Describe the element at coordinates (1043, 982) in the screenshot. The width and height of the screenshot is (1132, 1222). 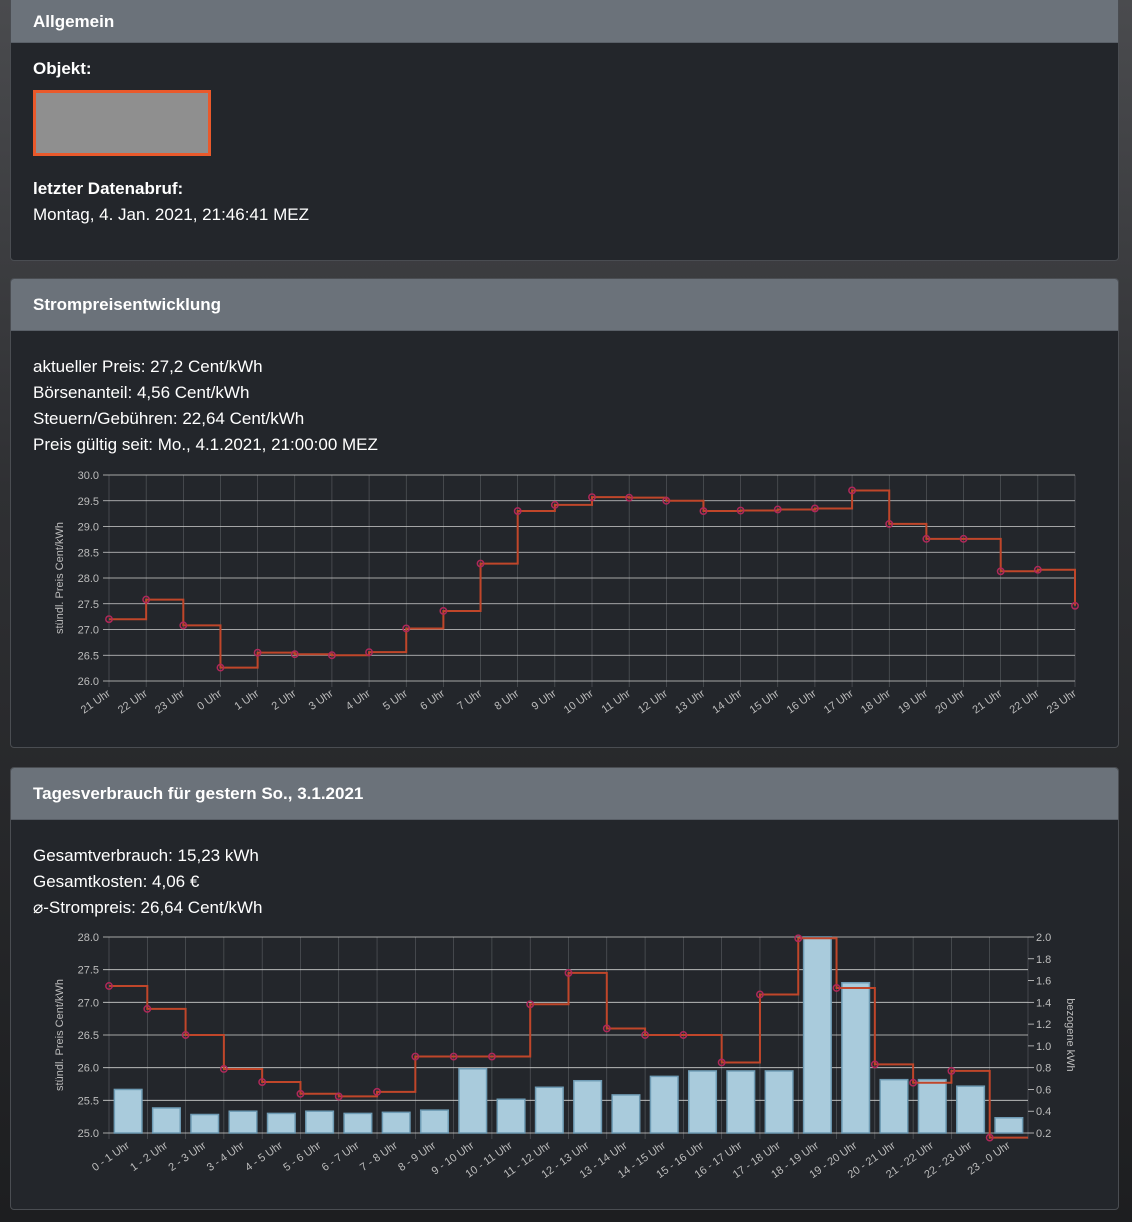
I see `y2-tick-label: 1.6` at that location.